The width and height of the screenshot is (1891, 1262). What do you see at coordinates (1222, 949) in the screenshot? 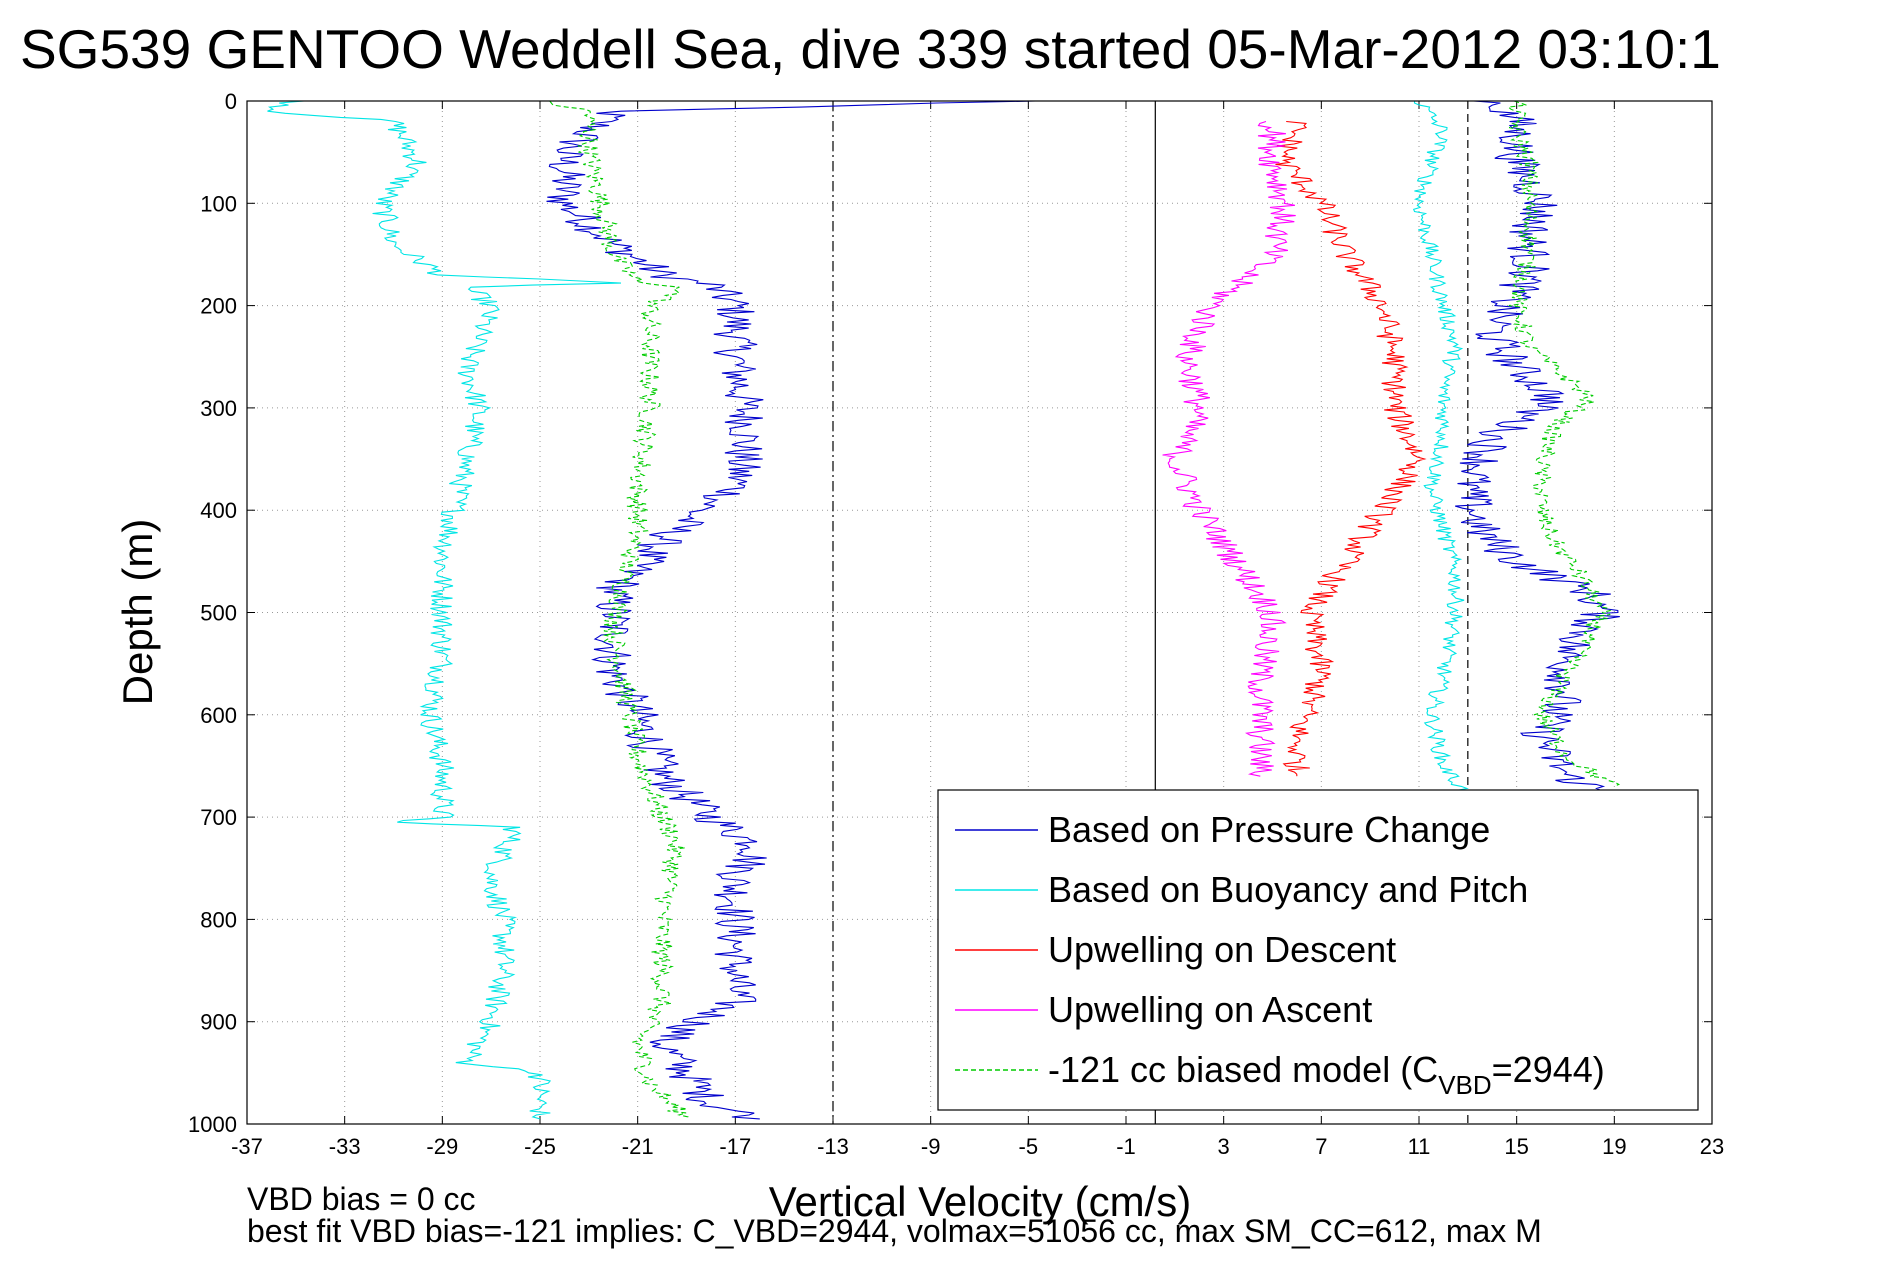
I see `legend-label: Upwelling on Descent` at bounding box center [1222, 949].